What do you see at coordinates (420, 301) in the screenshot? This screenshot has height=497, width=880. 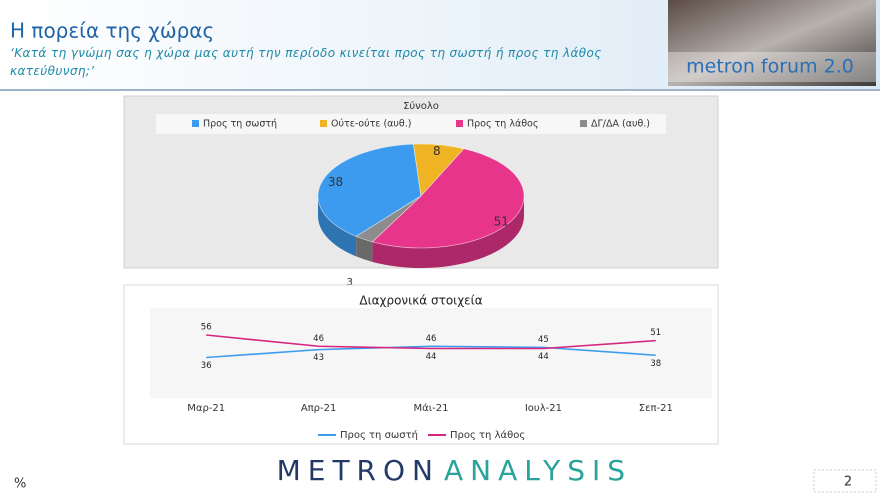 I see `chart-title: Διαχρονικά στοιχεία` at bounding box center [420, 301].